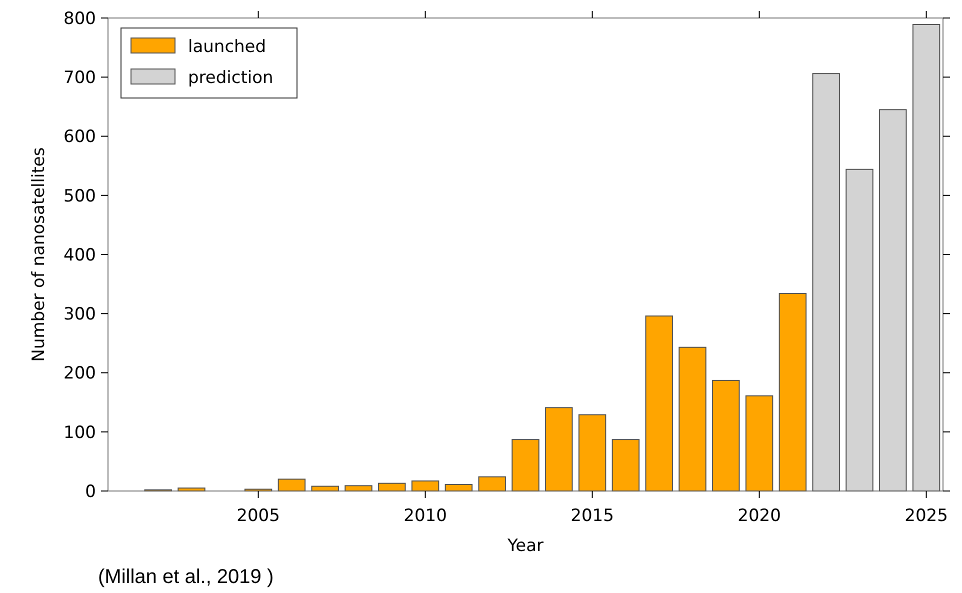 This screenshot has width=962, height=593. What do you see at coordinates (80, 255) in the screenshot?
I see `y-tick-label: 400` at bounding box center [80, 255].